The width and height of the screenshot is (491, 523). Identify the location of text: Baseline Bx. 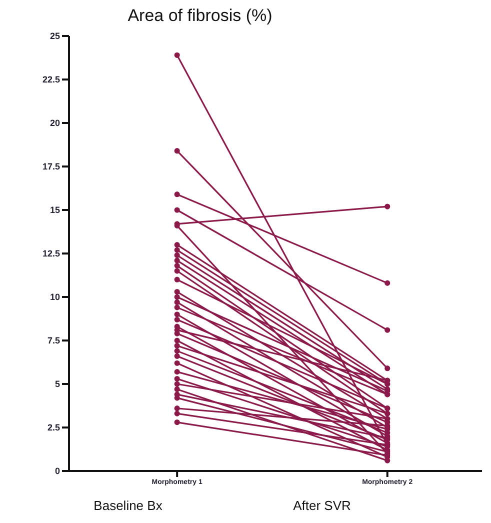
(128, 505).